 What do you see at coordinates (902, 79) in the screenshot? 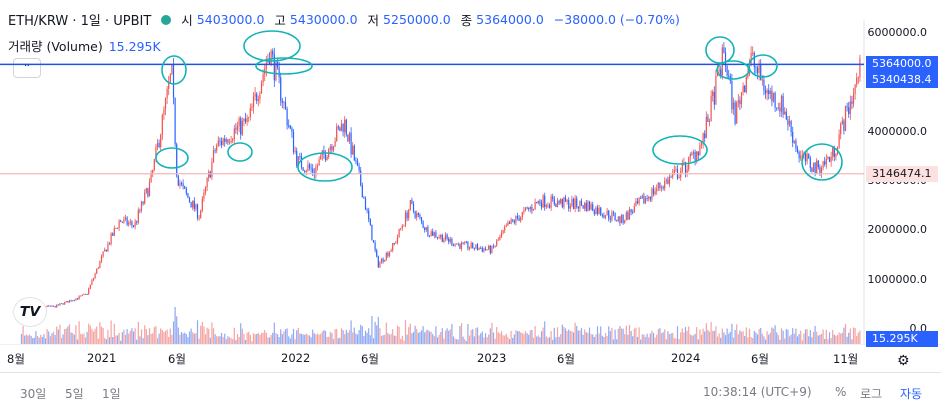
I see `price-tag-2: 5340438.4` at bounding box center [902, 79].